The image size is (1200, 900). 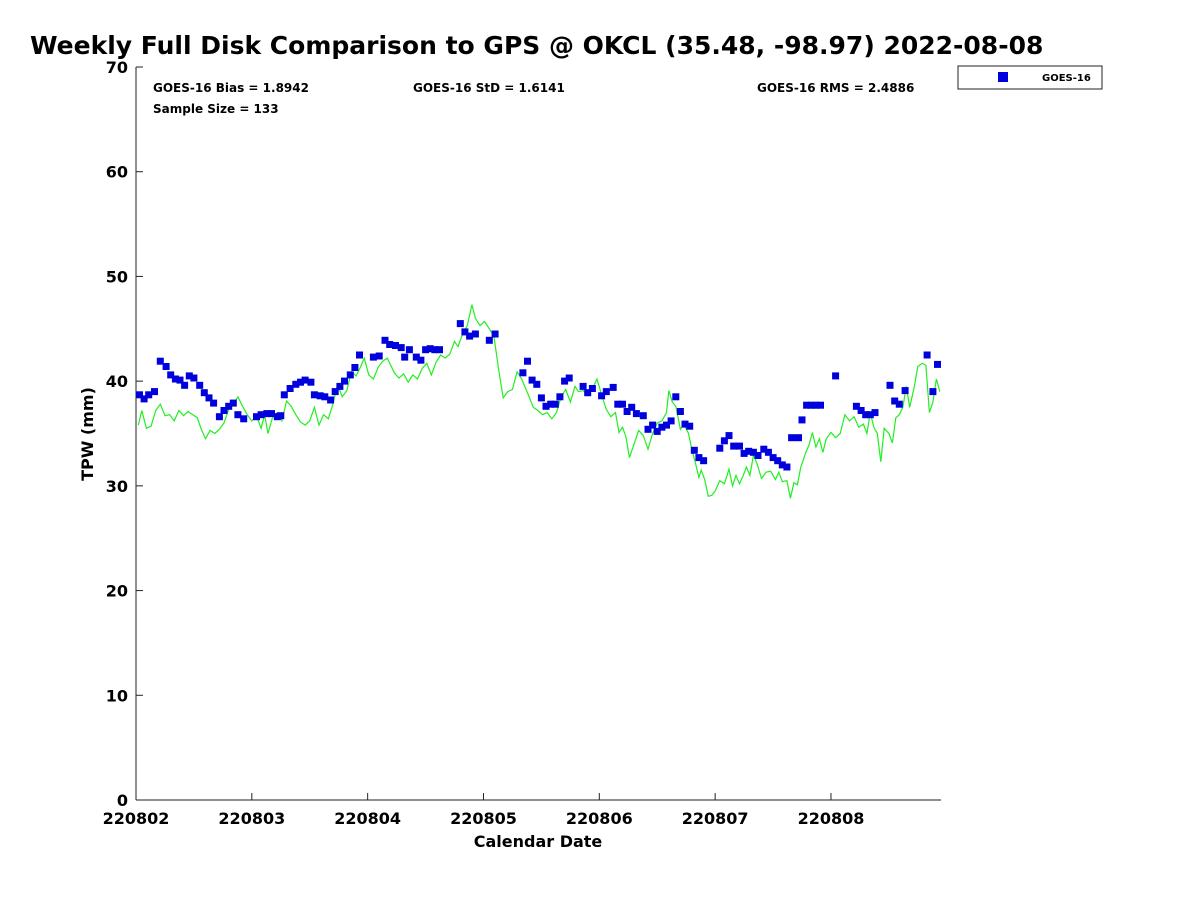 What do you see at coordinates (599, 818) in the screenshot?
I see `x-tick-label: 220806` at bounding box center [599, 818].